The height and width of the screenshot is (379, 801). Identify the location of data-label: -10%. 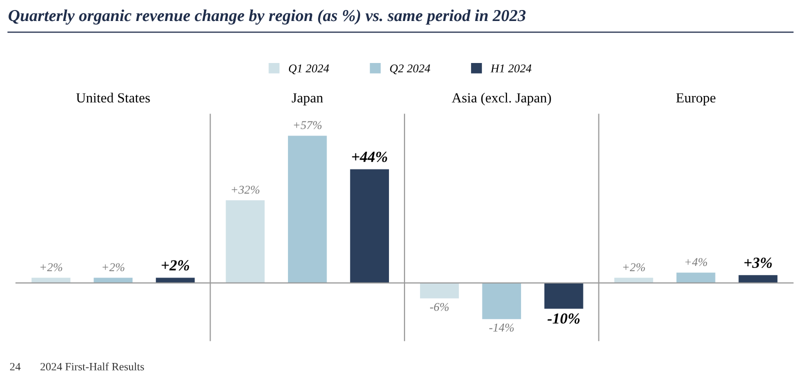
(564, 318).